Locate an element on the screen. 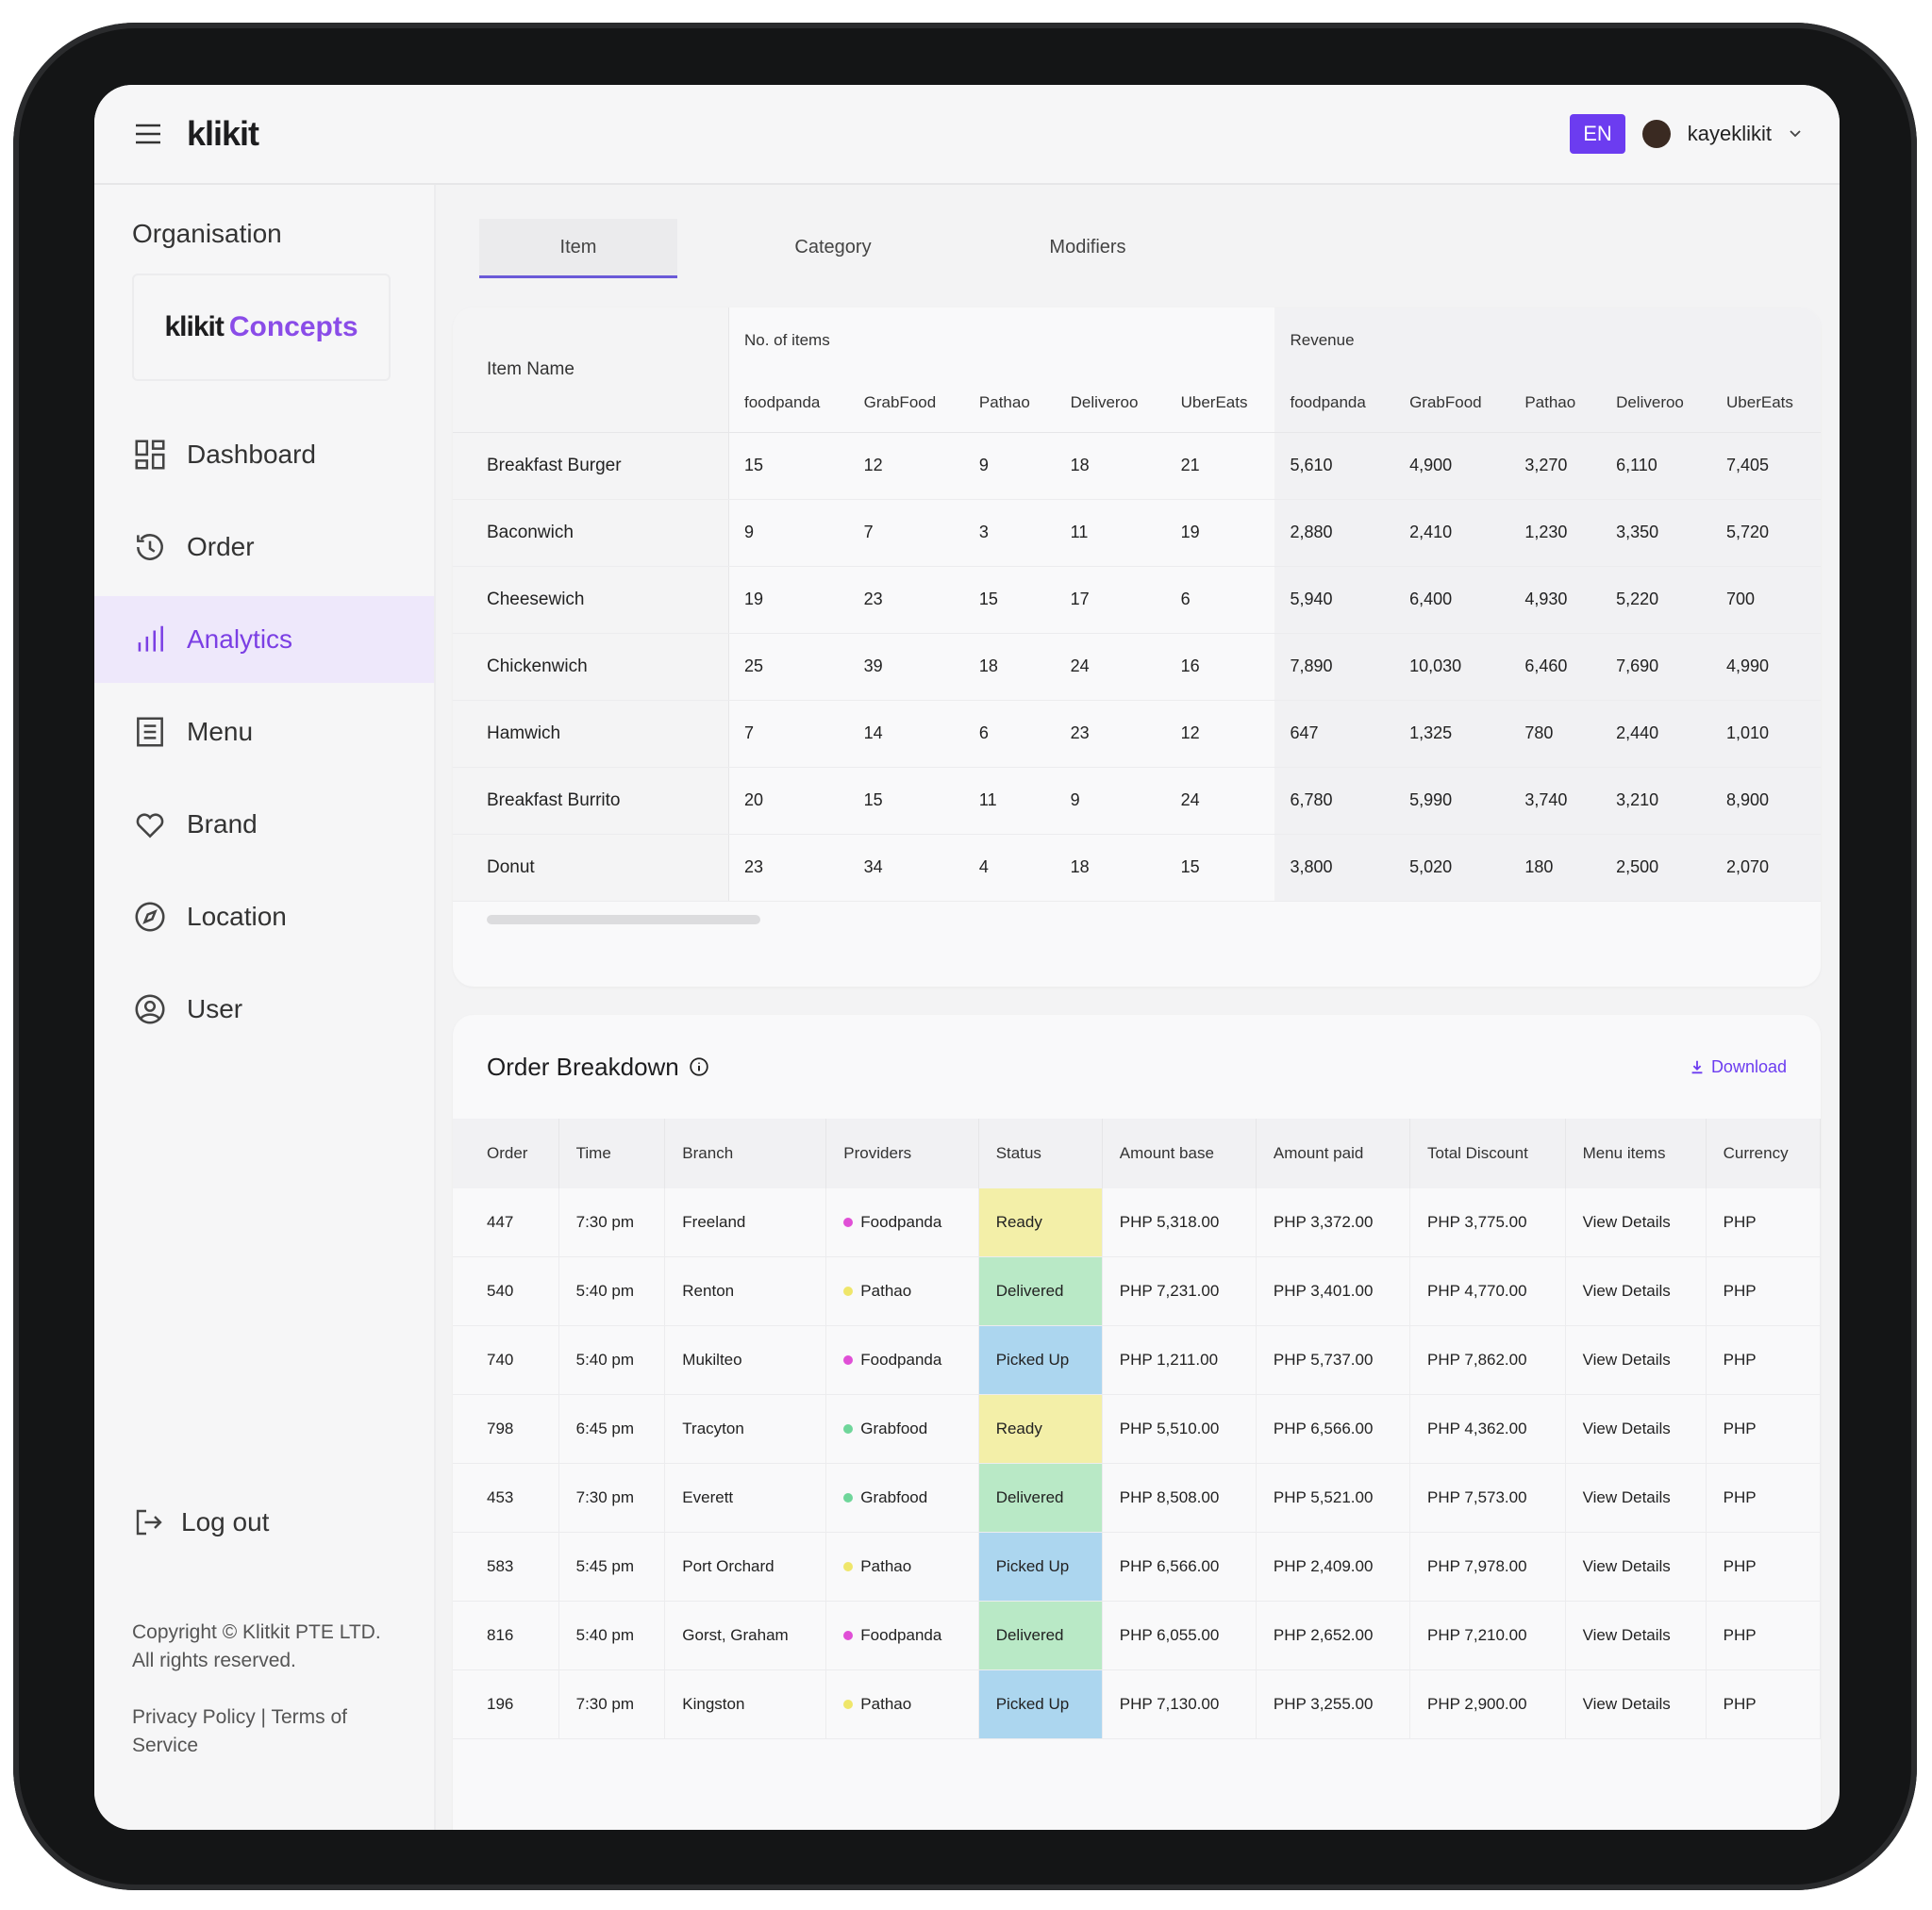 This screenshot has height=1910, width=1932. order-cell: 6:45 pm is located at coordinates (612, 1429).